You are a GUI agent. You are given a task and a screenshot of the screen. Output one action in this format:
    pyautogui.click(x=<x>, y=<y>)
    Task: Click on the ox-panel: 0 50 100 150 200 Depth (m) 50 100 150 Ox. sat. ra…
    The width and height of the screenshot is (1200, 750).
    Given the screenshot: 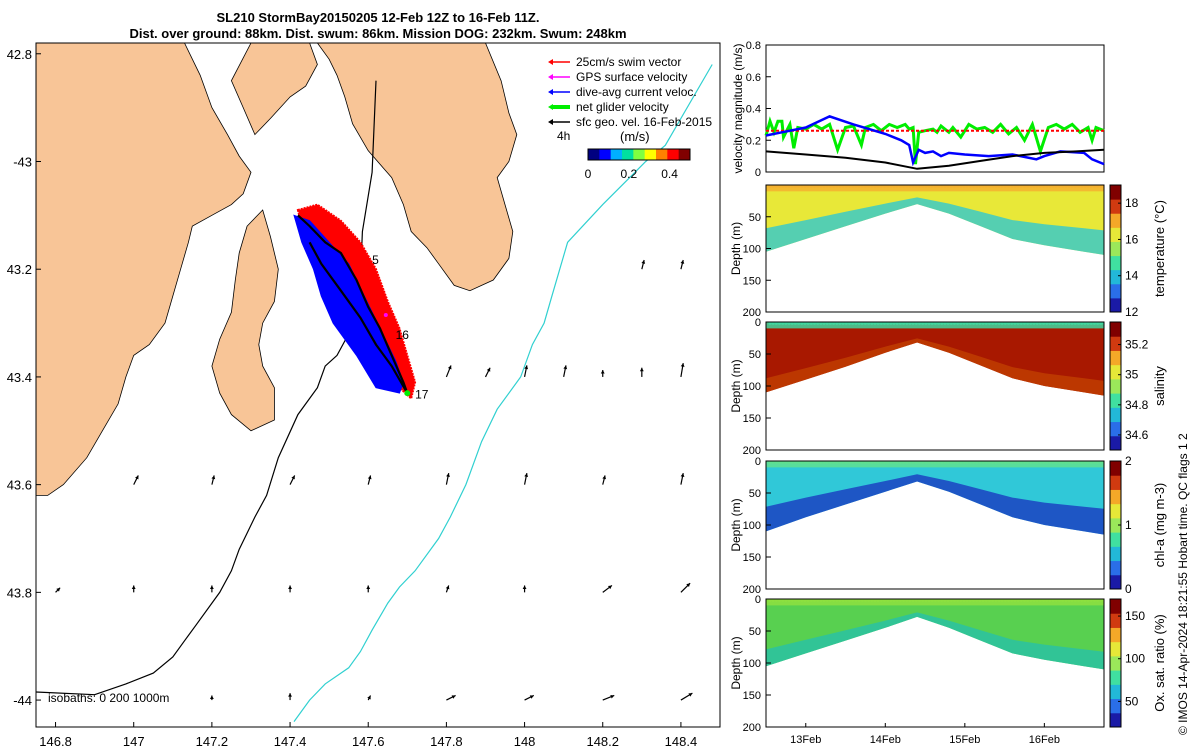 What is the action you would take?
    pyautogui.click(x=948, y=670)
    